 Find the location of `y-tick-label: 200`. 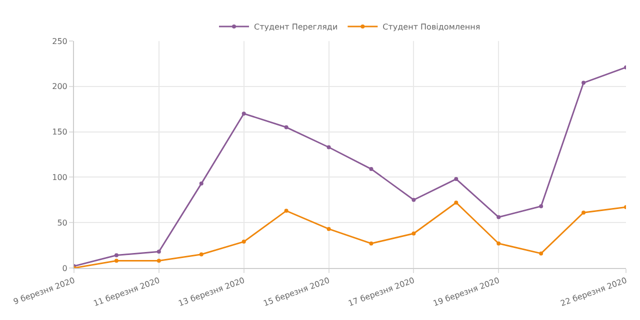

y-tick-label: 200 is located at coordinates (60, 87).